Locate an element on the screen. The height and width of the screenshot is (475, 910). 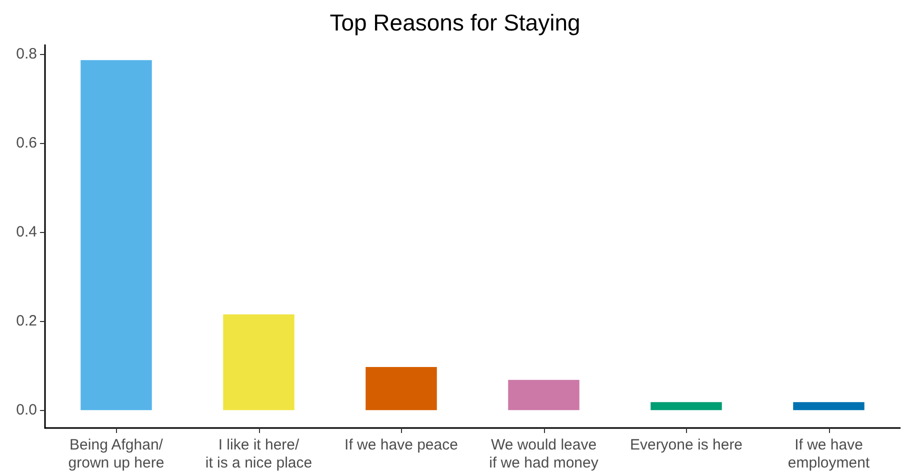
x-tick-label: If we have peace is located at coordinates (401, 445).